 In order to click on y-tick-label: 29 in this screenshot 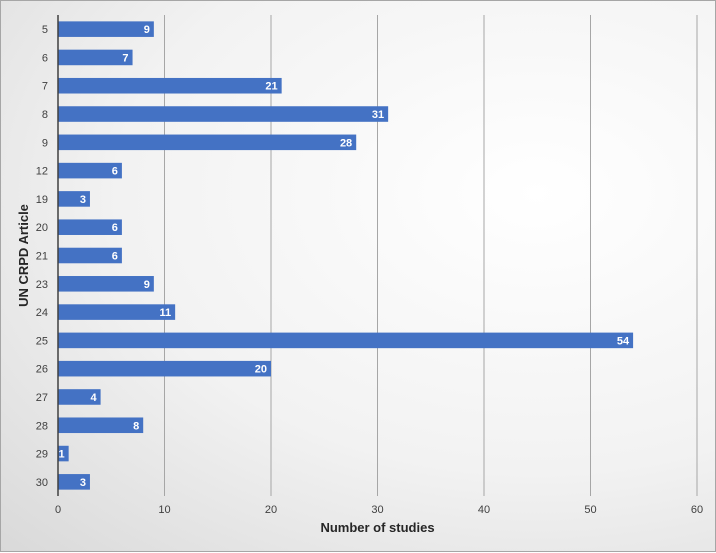, I will do `click(42, 455)`.